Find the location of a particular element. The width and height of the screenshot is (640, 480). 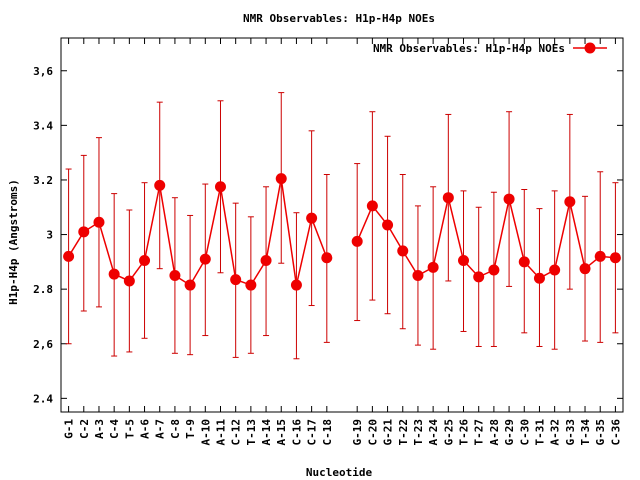

y-tick-label: 2.8 is located at coordinates (43, 289).